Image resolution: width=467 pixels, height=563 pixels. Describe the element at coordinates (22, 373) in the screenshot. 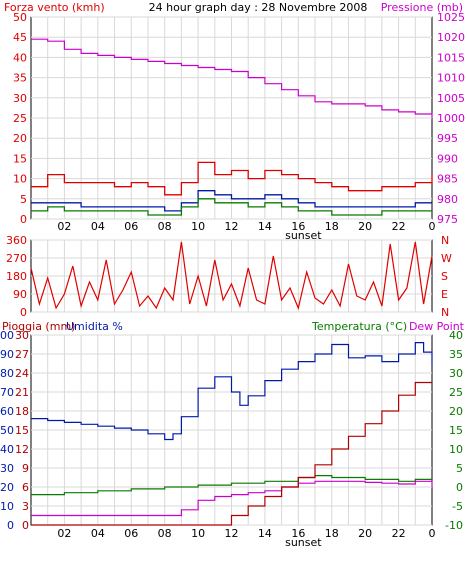

I see `rain-tick-label: 24` at that location.